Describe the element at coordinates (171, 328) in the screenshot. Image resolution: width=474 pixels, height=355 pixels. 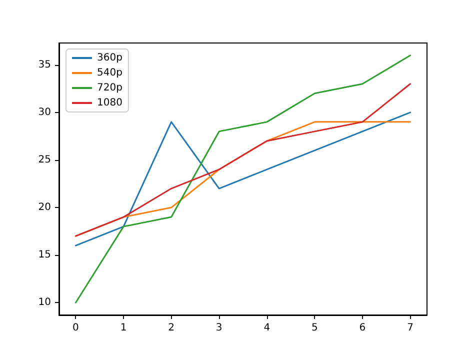
I see `x-tick-label: 2` at that location.